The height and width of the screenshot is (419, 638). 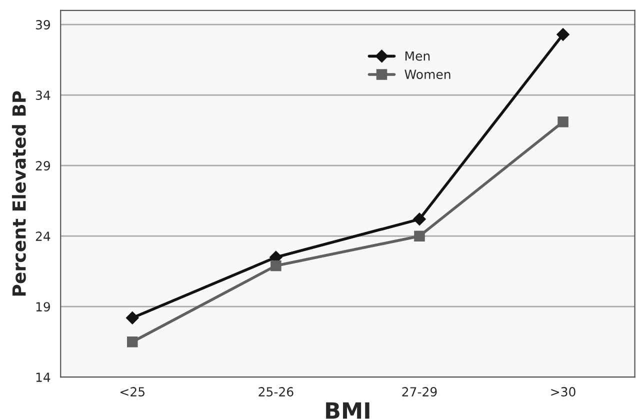 I want to click on y-tick-label: 24, so click(x=43, y=236).